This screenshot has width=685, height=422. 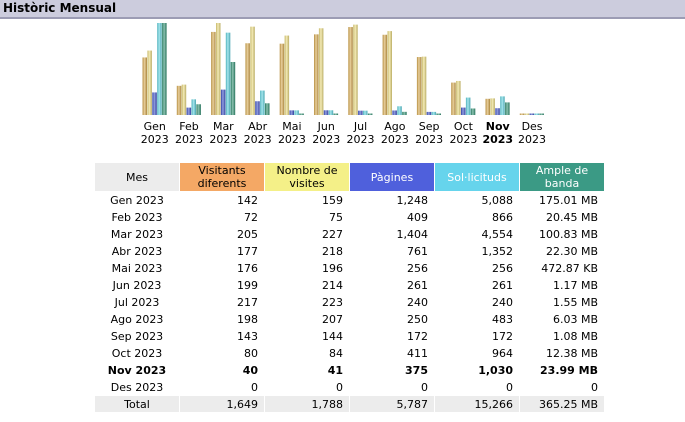 What do you see at coordinates (349, 217) in the screenshot?
I see `table-row: Feb 2023 72 75 409 866 20.45 MB` at bounding box center [349, 217].